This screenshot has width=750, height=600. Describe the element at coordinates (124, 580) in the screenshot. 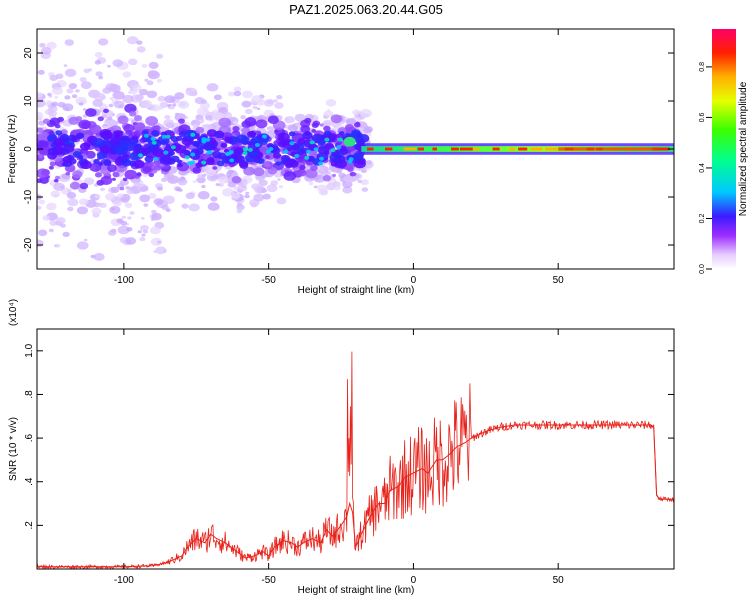

I see `snr-xtick-label: -100` at that location.